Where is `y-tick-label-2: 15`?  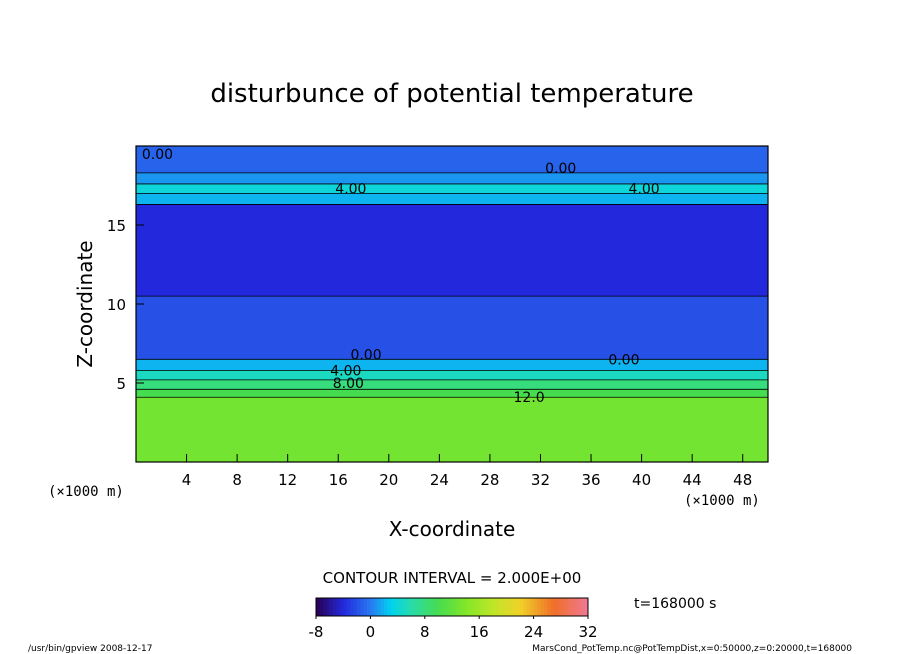 y-tick-label-2: 15 is located at coordinates (116, 226).